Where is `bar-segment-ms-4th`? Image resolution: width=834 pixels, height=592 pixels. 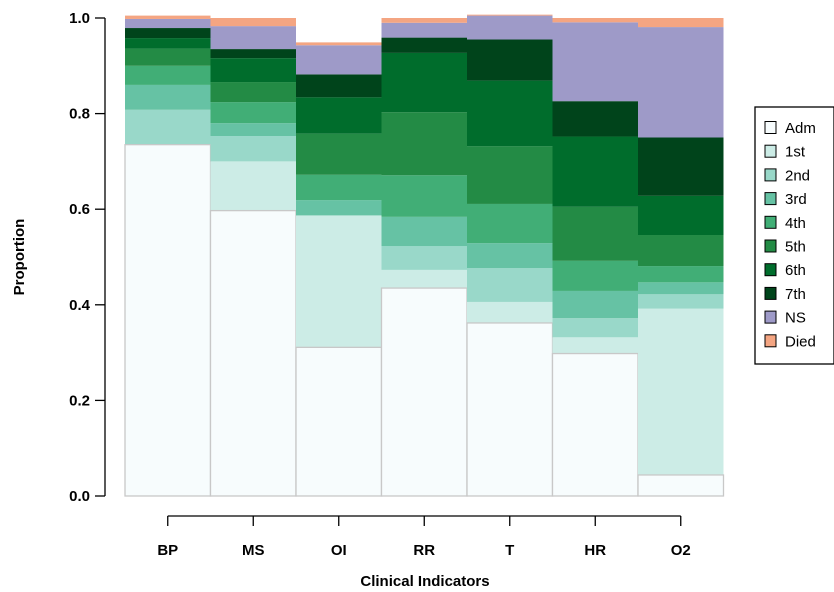
bar-segment-ms-4th is located at coordinates (253, 113).